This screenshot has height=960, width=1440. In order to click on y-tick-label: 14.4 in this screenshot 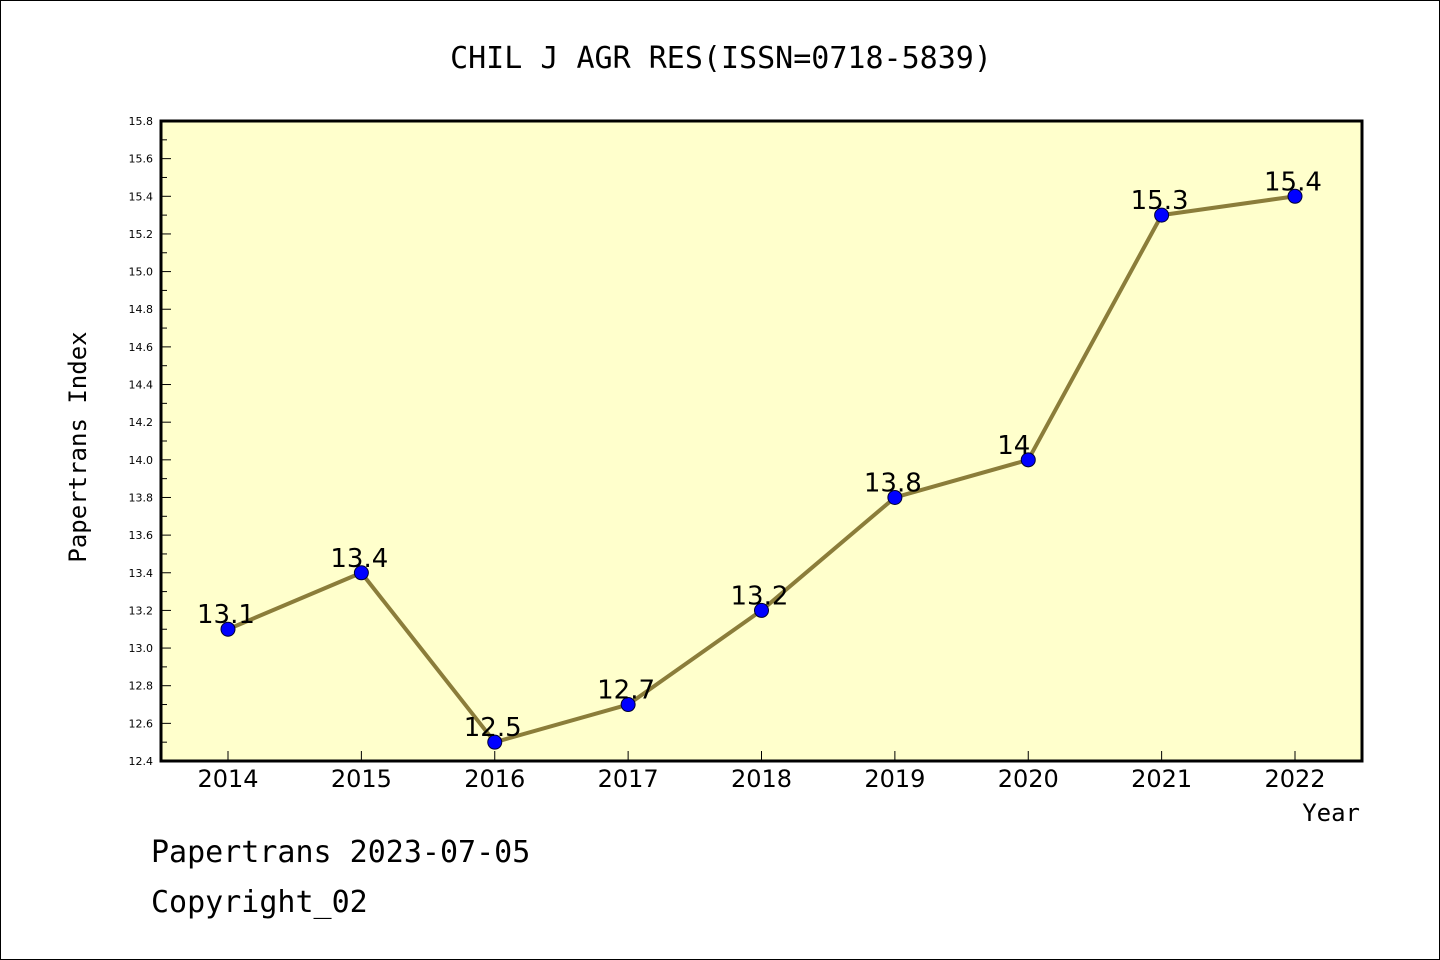, I will do `click(141, 385)`.